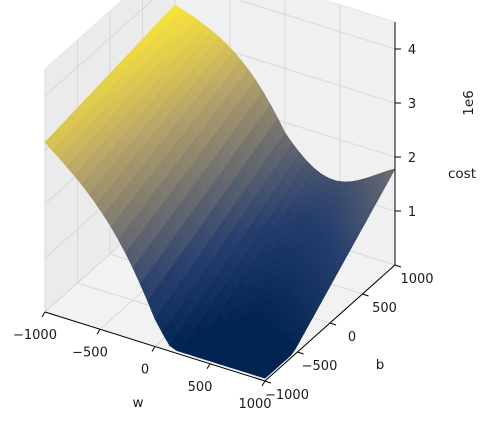 The height and width of the screenshot is (437, 498). What do you see at coordinates (287, 395) in the screenshot?
I see `y-tick-label: −1000` at bounding box center [287, 395].